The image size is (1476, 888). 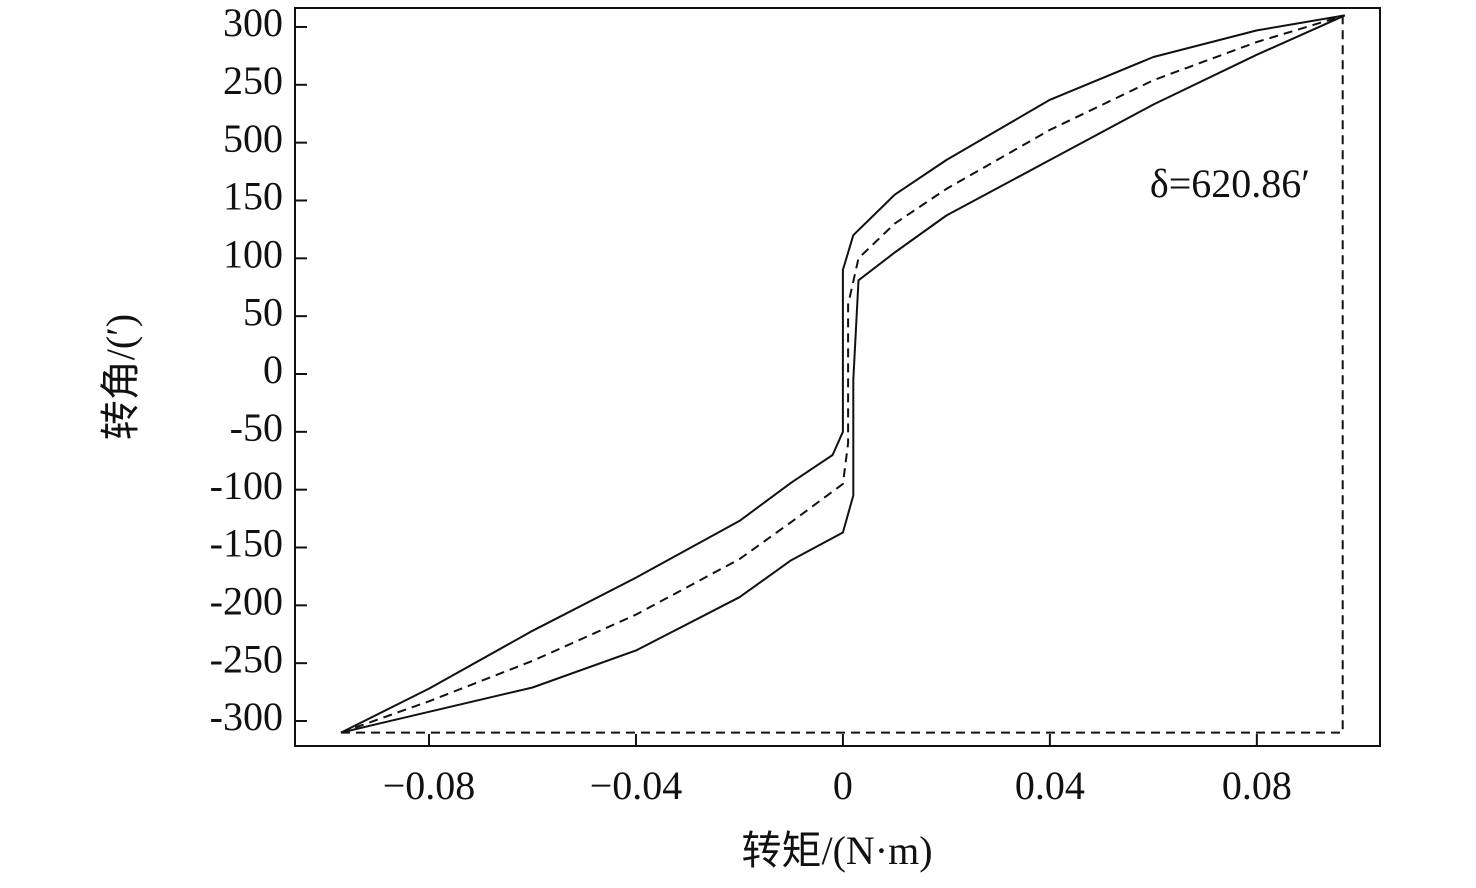 What do you see at coordinates (246, 601) in the screenshot?
I see `y-tick-label: -200` at bounding box center [246, 601].